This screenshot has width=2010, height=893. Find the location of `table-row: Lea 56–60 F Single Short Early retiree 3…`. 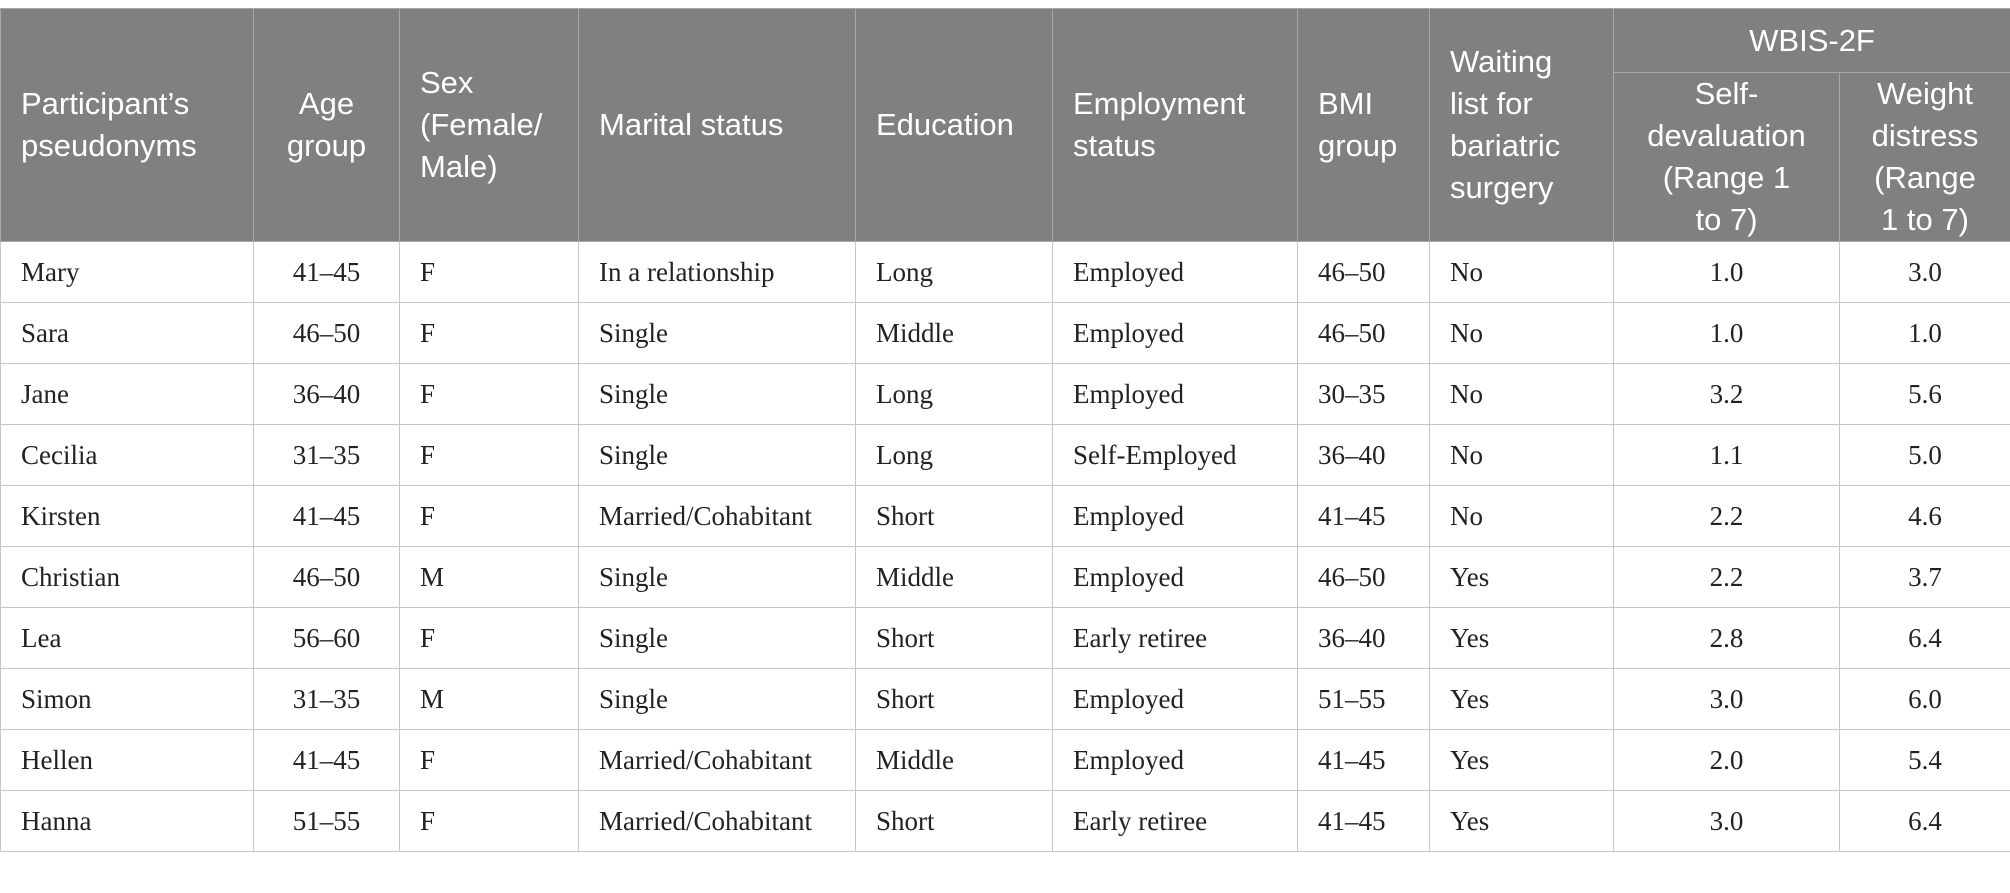

table-row: Lea 56–60 F Single Short Early retiree 3… is located at coordinates (1005, 638).